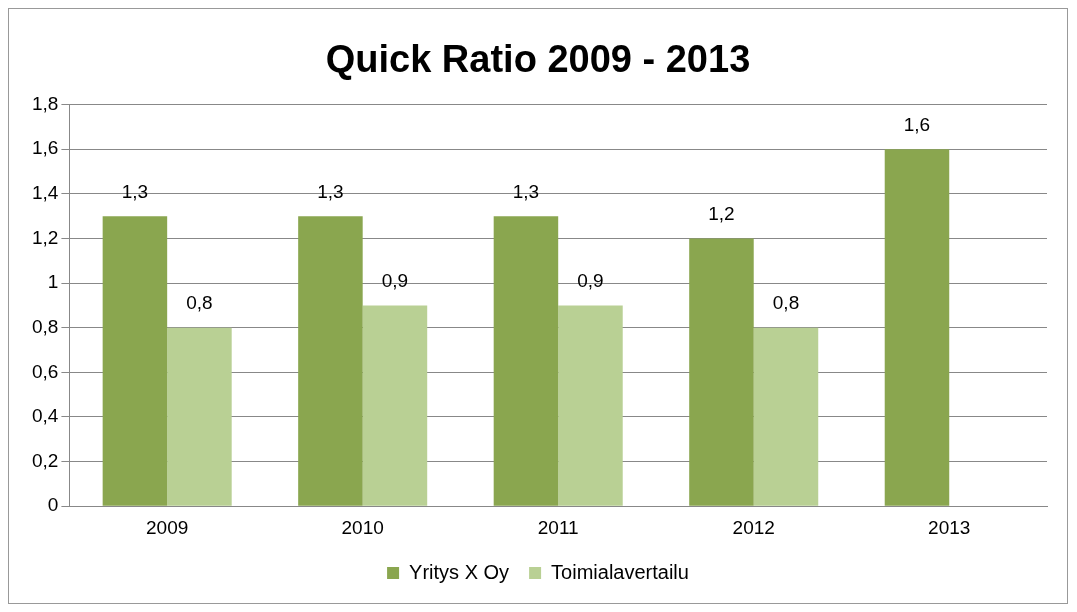 The width and height of the screenshot is (1077, 612). I want to click on y-tick-label: 0,4, so click(45, 416).